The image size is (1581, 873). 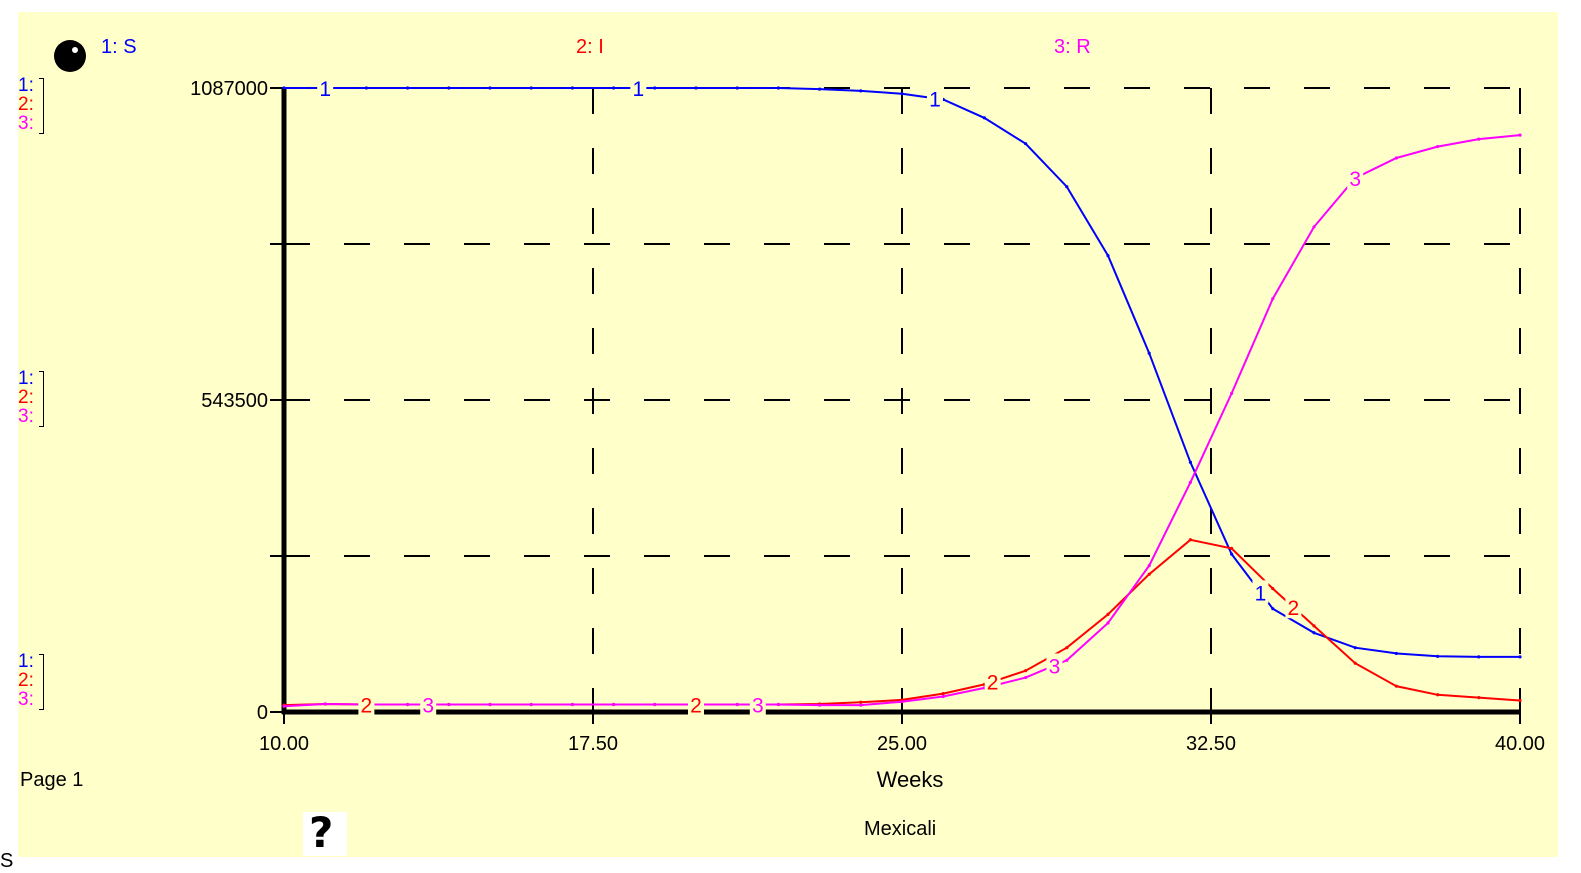 I want to click on axis-marker-bottom: 1: 2: 3:, so click(x=31, y=680).